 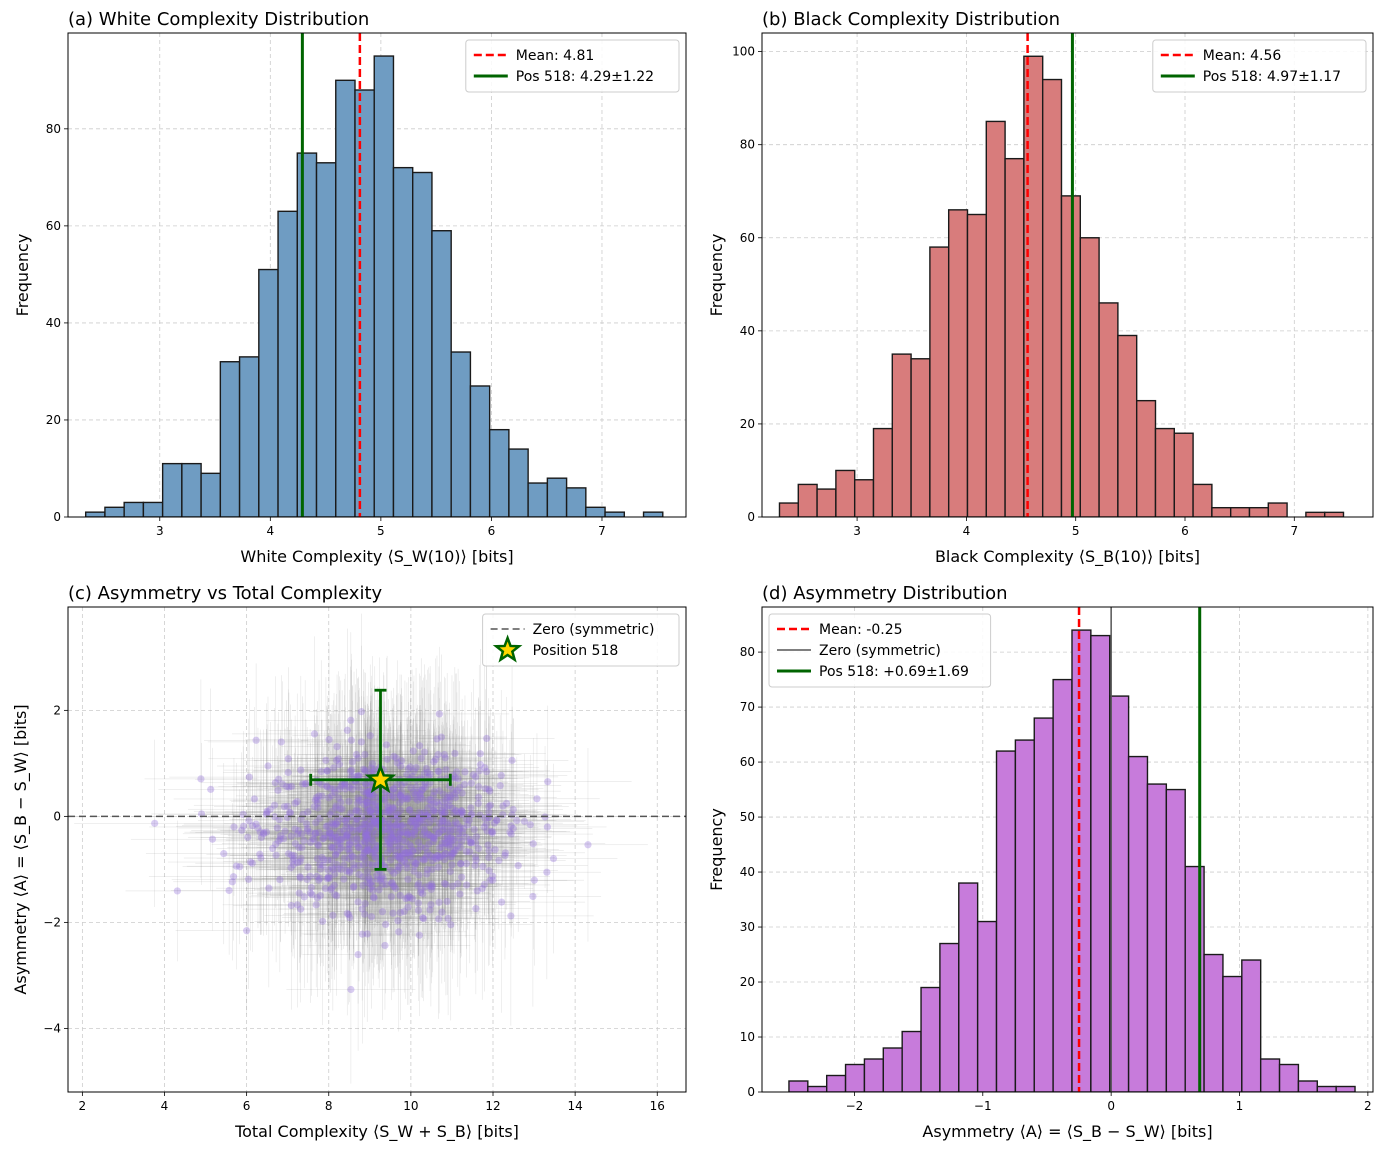 I want to click on legend-entry: Mean: 4.56, so click(x=1242, y=56).